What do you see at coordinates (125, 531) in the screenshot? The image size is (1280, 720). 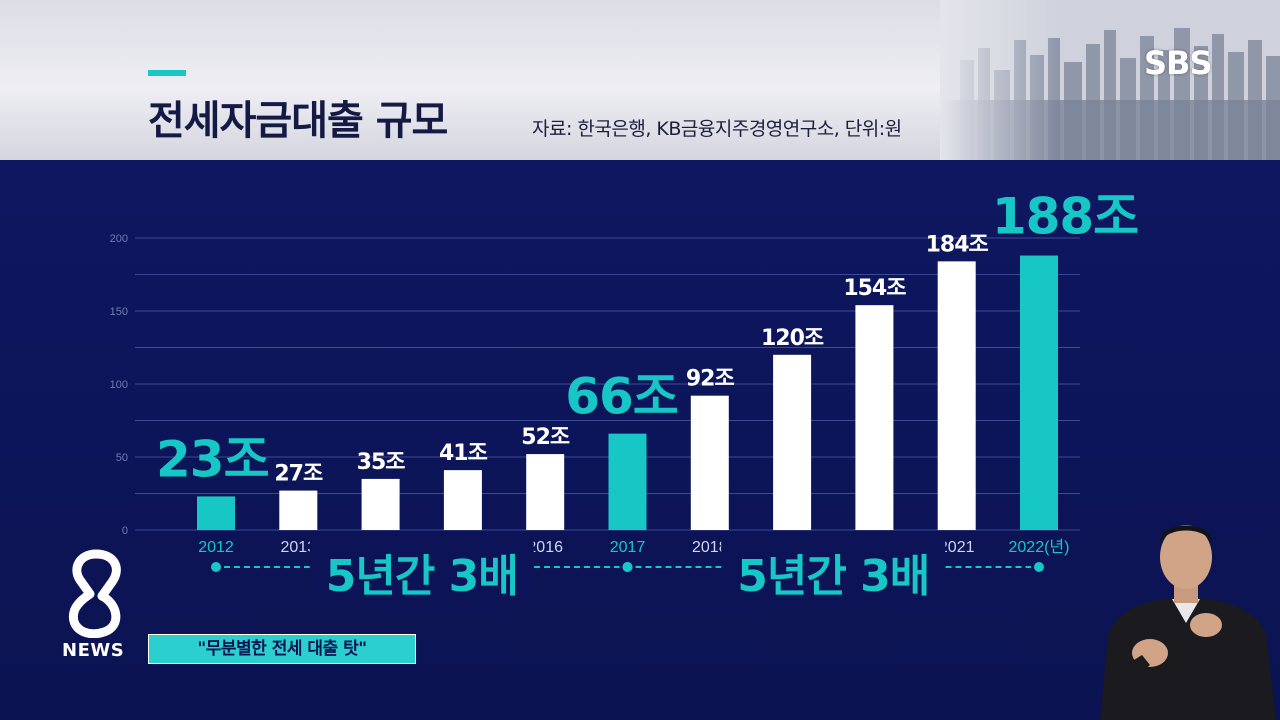 I see `y-tick-label: 0` at bounding box center [125, 531].